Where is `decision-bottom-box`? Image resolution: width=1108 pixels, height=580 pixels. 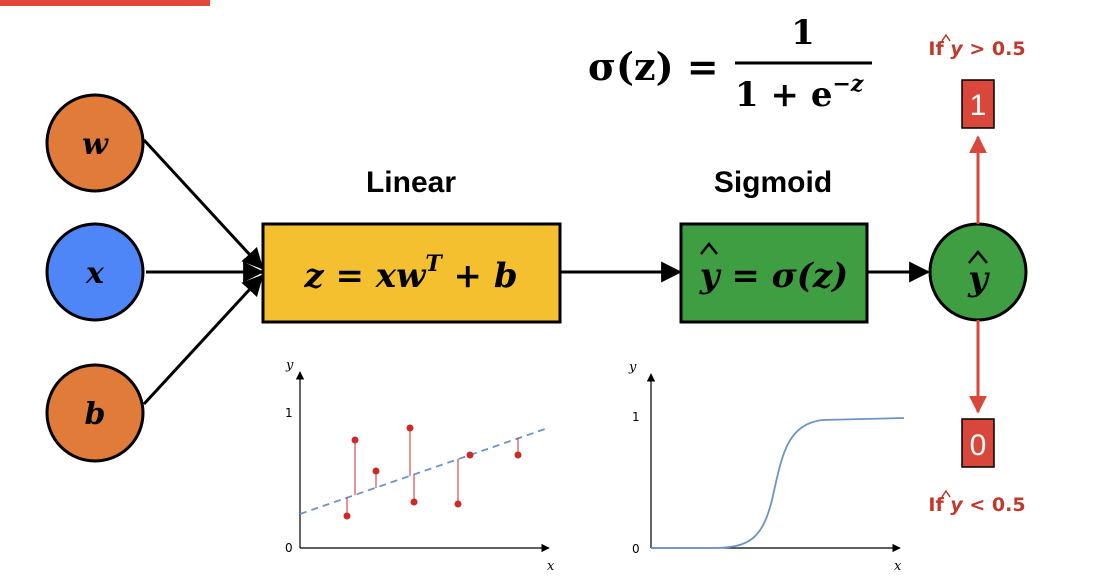
decision-bottom-box is located at coordinates (978, 443).